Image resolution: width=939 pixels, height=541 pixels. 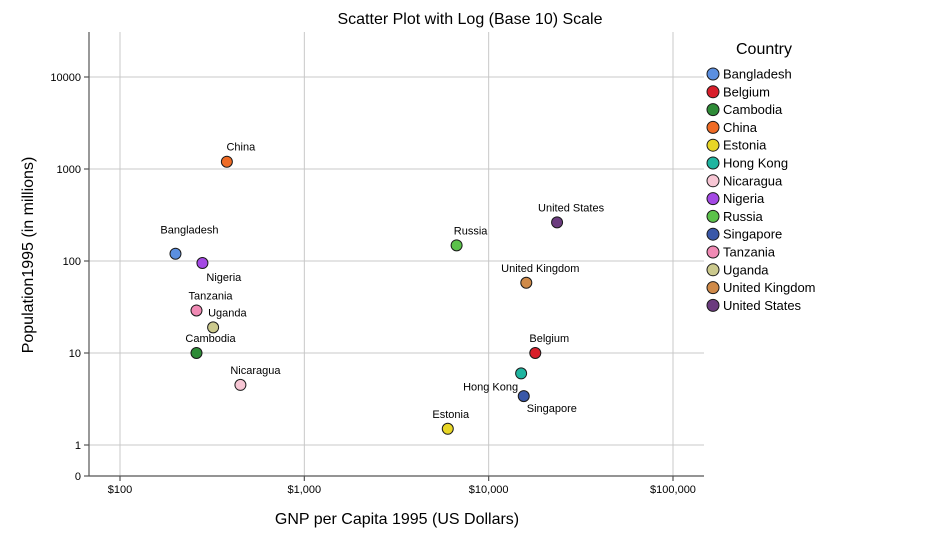 What do you see at coordinates (78, 446) in the screenshot?
I see `y-tick-label: 1` at bounding box center [78, 446].